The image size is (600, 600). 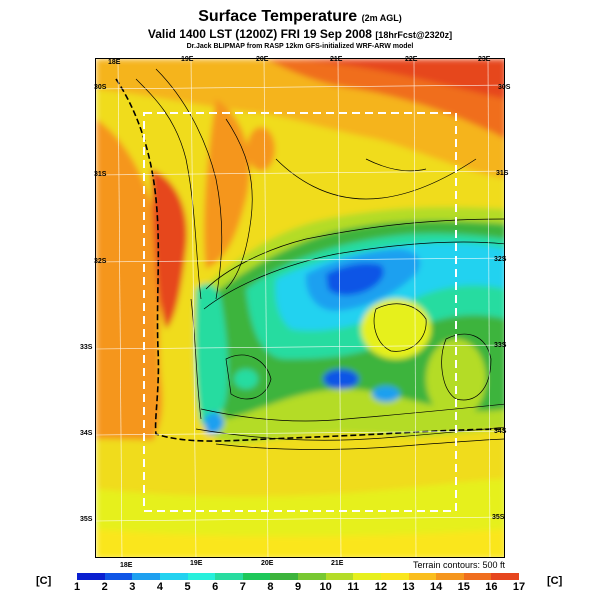 I want to click on lat-label-left: 34S, so click(x=86, y=433).